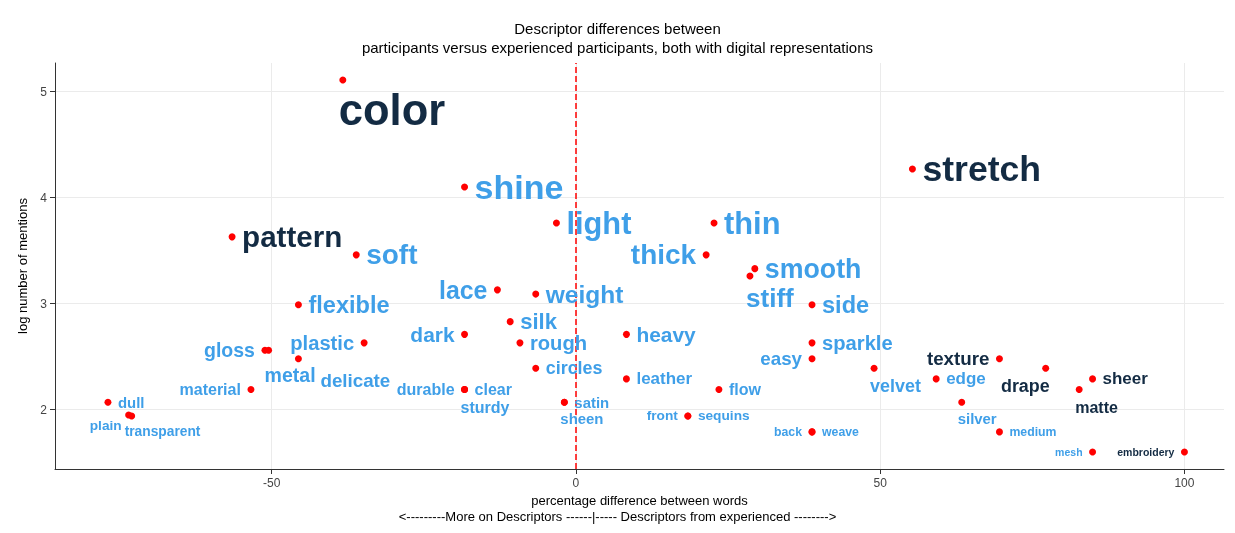  What do you see at coordinates (485, 406) in the screenshot?
I see `data-label: sturdy` at bounding box center [485, 406].